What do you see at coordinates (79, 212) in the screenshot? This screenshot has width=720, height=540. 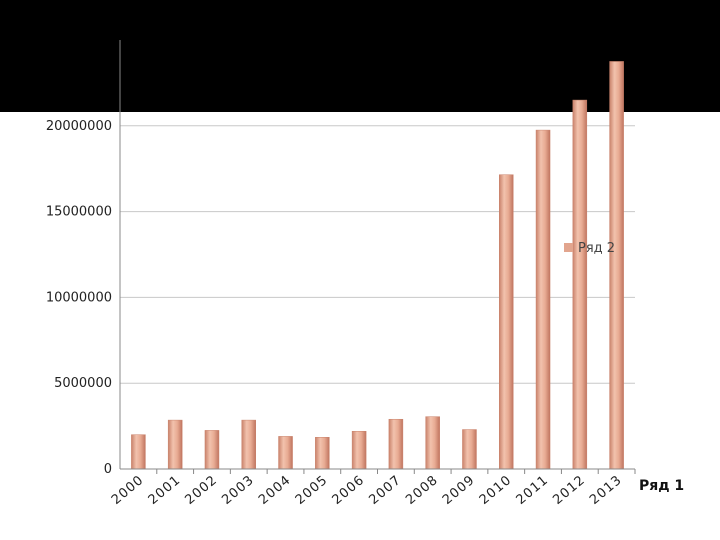 I see `y-tick-label: 15000000` at bounding box center [79, 212].